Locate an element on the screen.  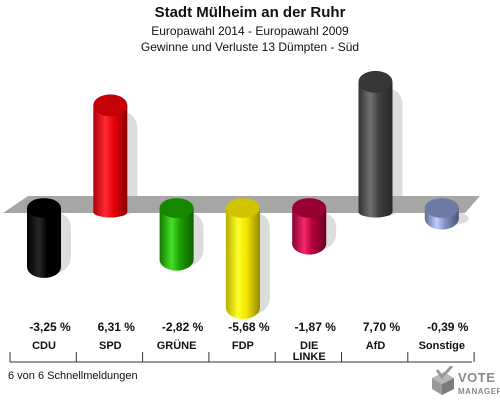
value-label: -3,25 % is located at coordinates (50, 327).